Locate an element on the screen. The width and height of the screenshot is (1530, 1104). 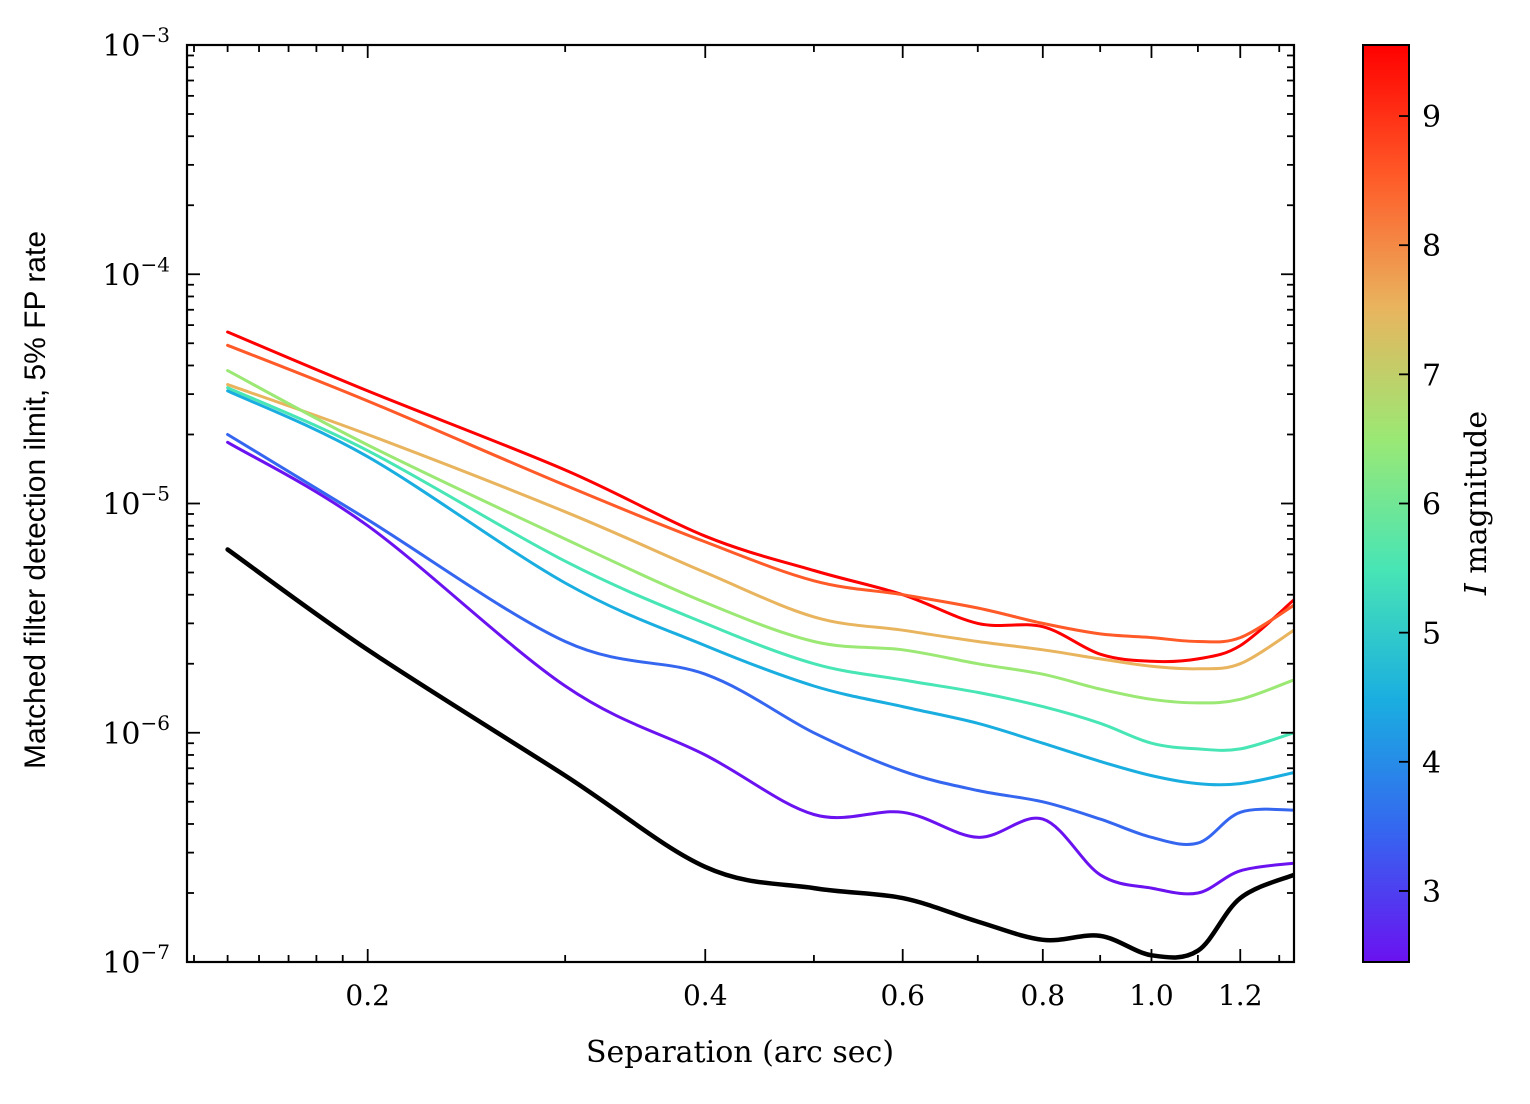
colorbar-tick-label-6: 6 is located at coordinates (1431, 505).